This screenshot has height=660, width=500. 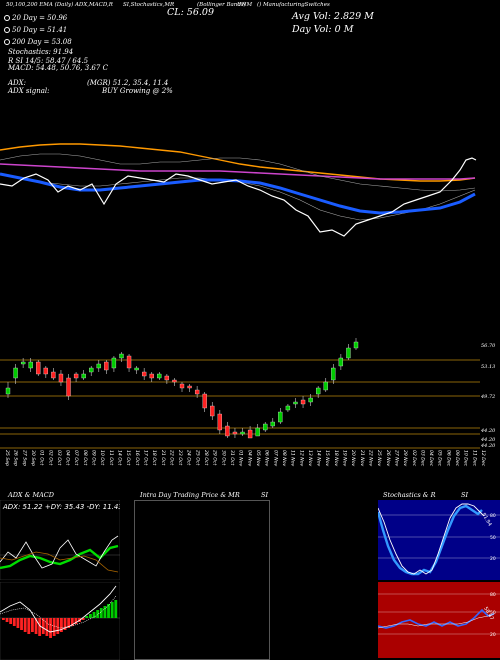 What do you see at coordinates (430, 540) in the screenshot?
I see `stoch-k-line` at bounding box center [430, 540].